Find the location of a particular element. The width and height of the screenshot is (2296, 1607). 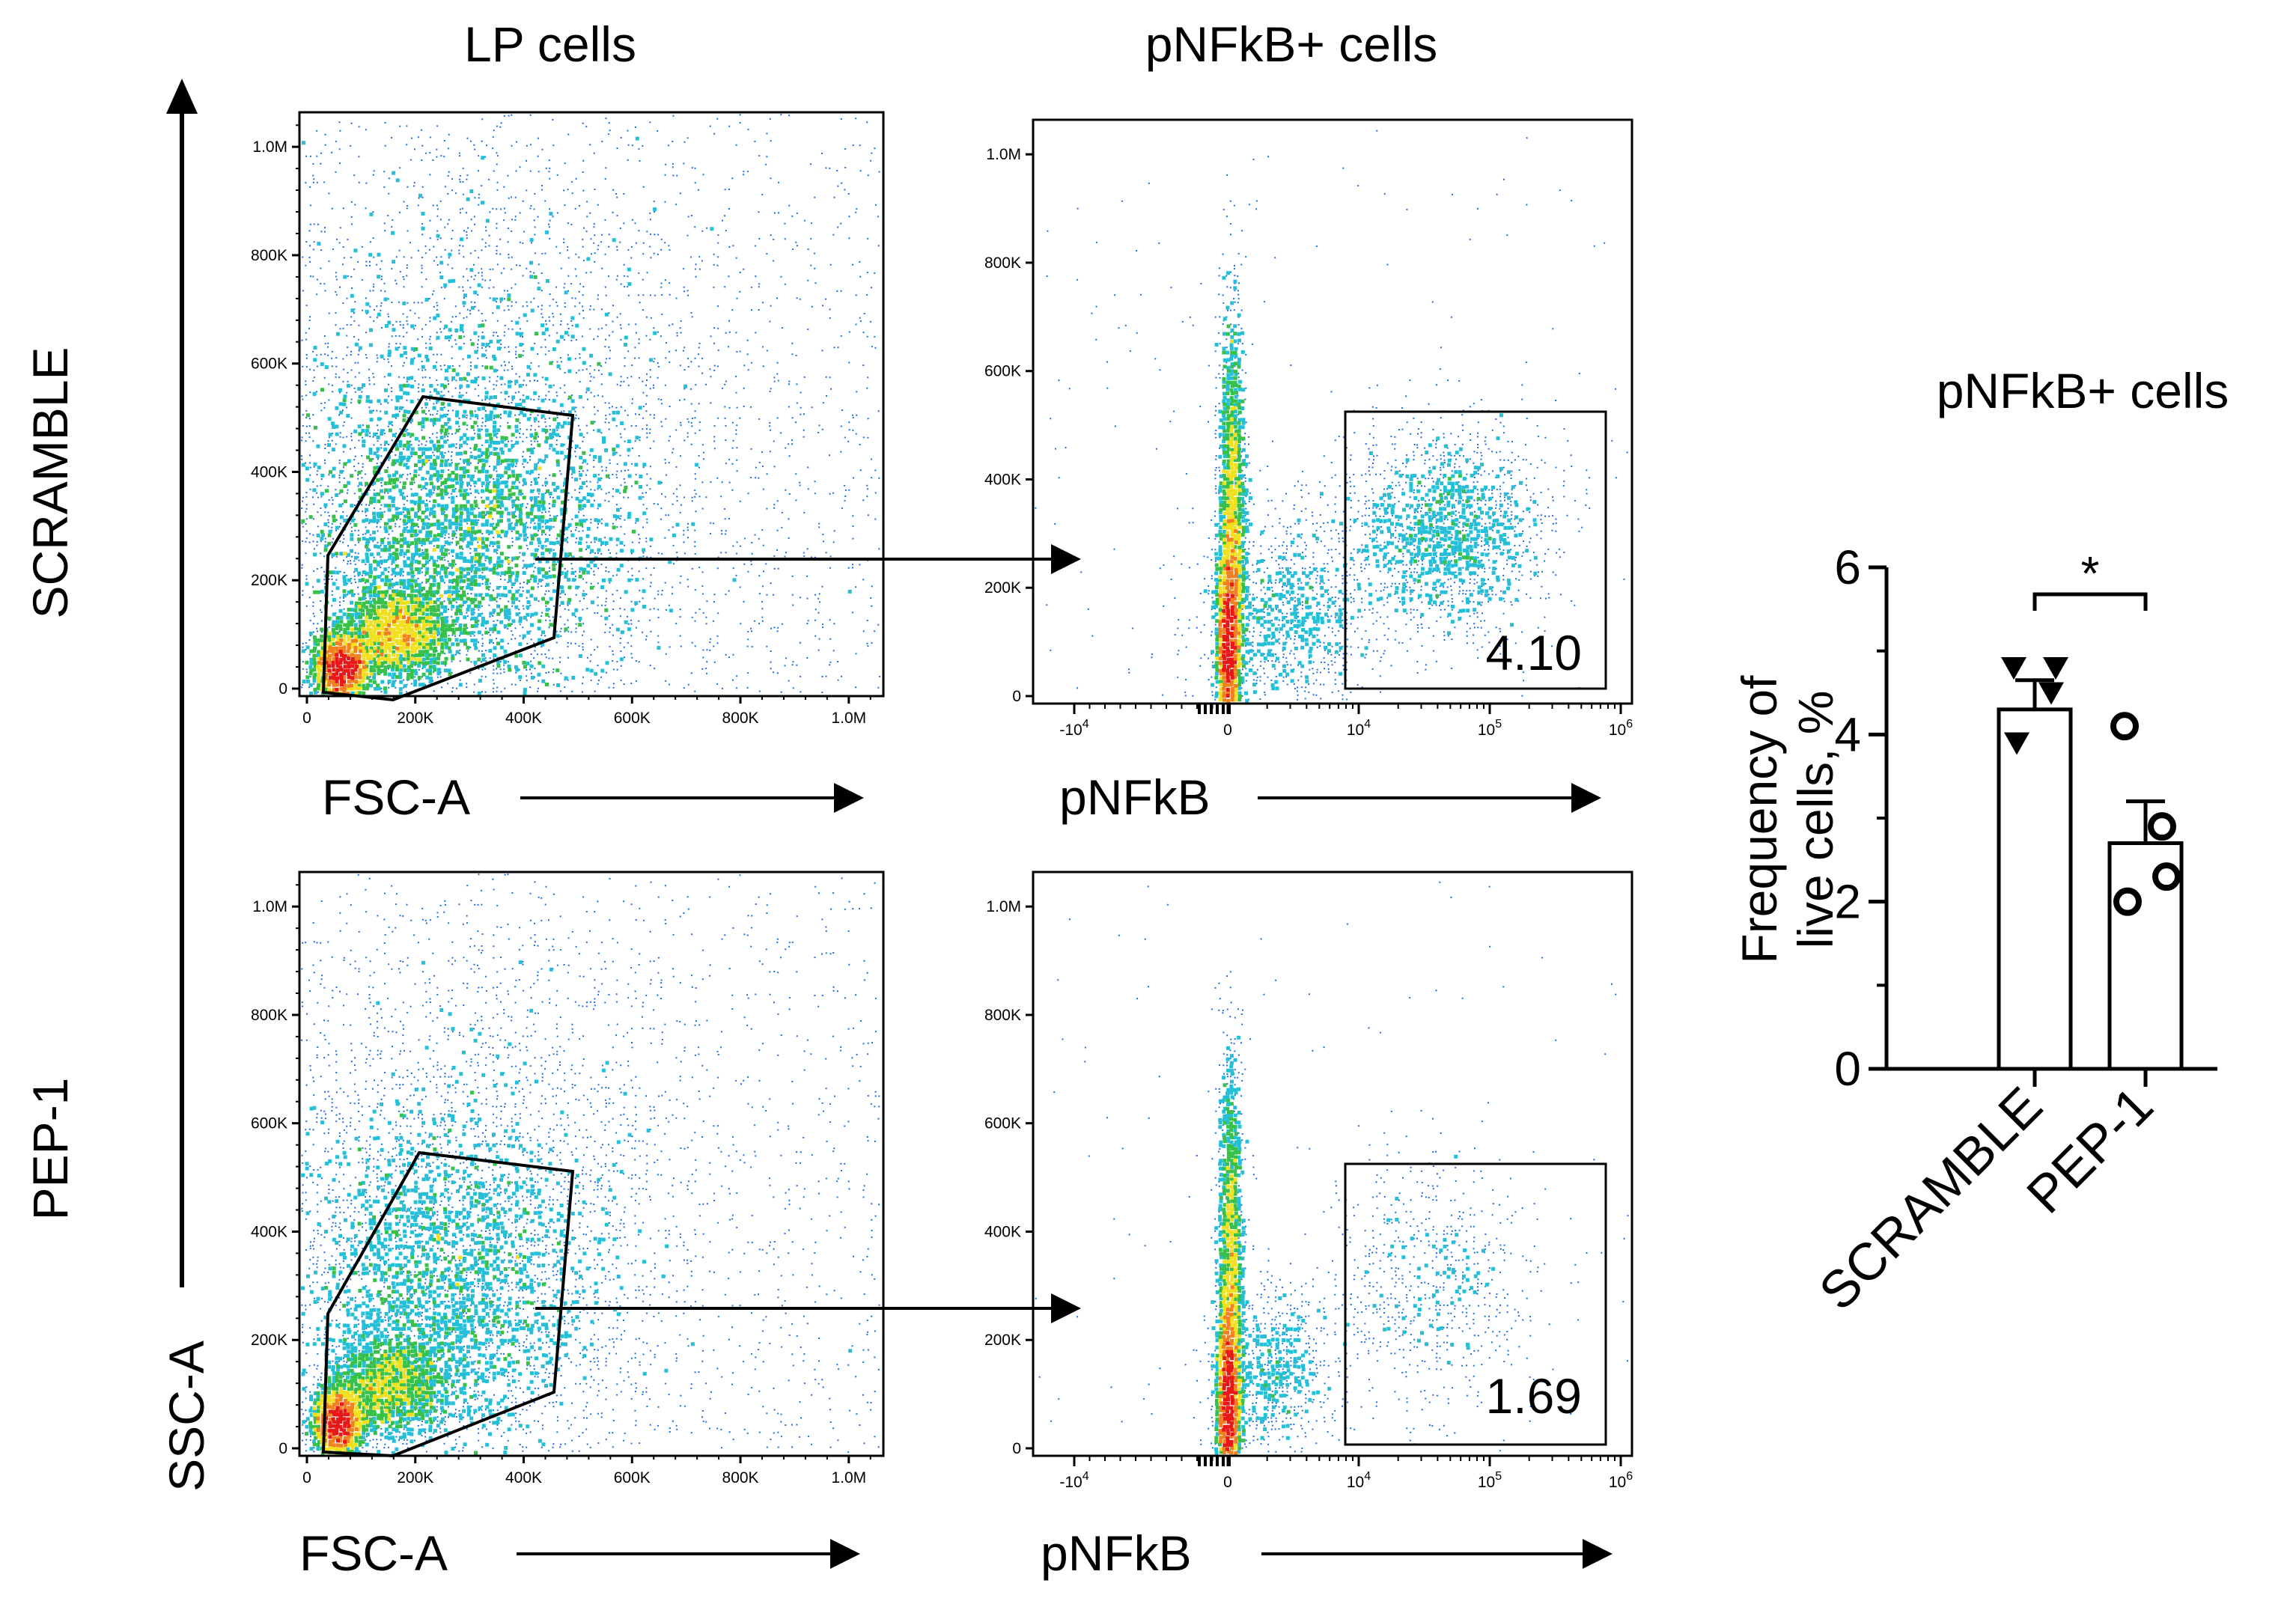

gate-percentage: 1.69 is located at coordinates (1534, 1396).